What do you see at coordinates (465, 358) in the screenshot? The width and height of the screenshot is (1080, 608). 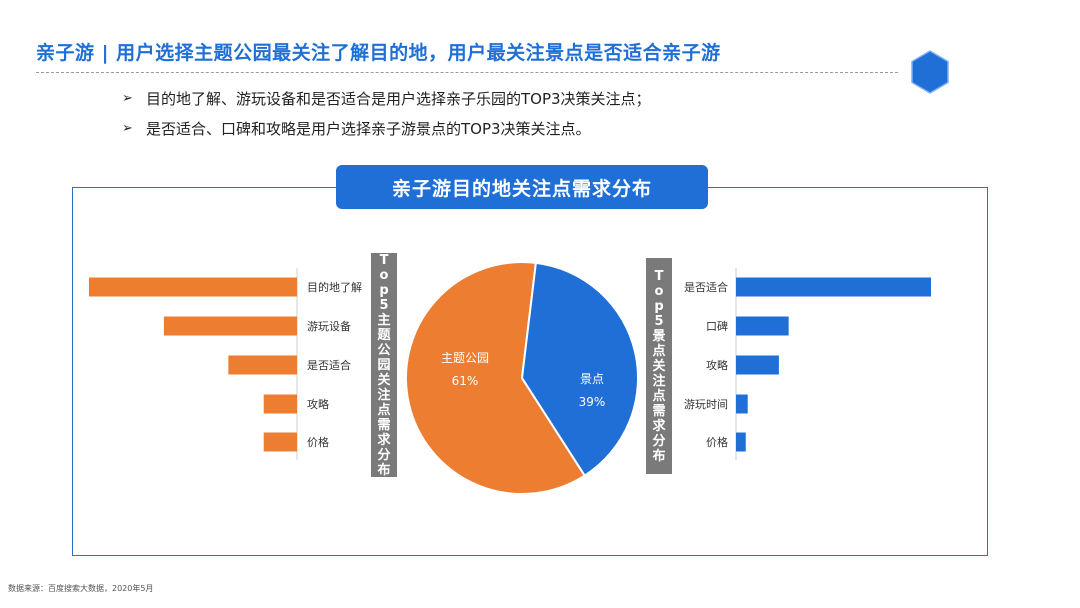 I see `pie-slice-label: 主题公园` at bounding box center [465, 358].